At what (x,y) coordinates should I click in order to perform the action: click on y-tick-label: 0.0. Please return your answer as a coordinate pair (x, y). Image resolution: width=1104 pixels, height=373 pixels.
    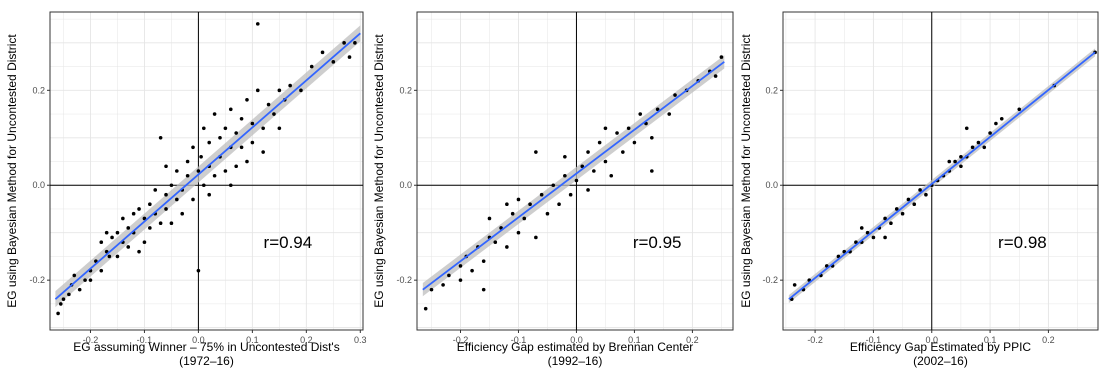
    Looking at the image, I should click on (771, 185).